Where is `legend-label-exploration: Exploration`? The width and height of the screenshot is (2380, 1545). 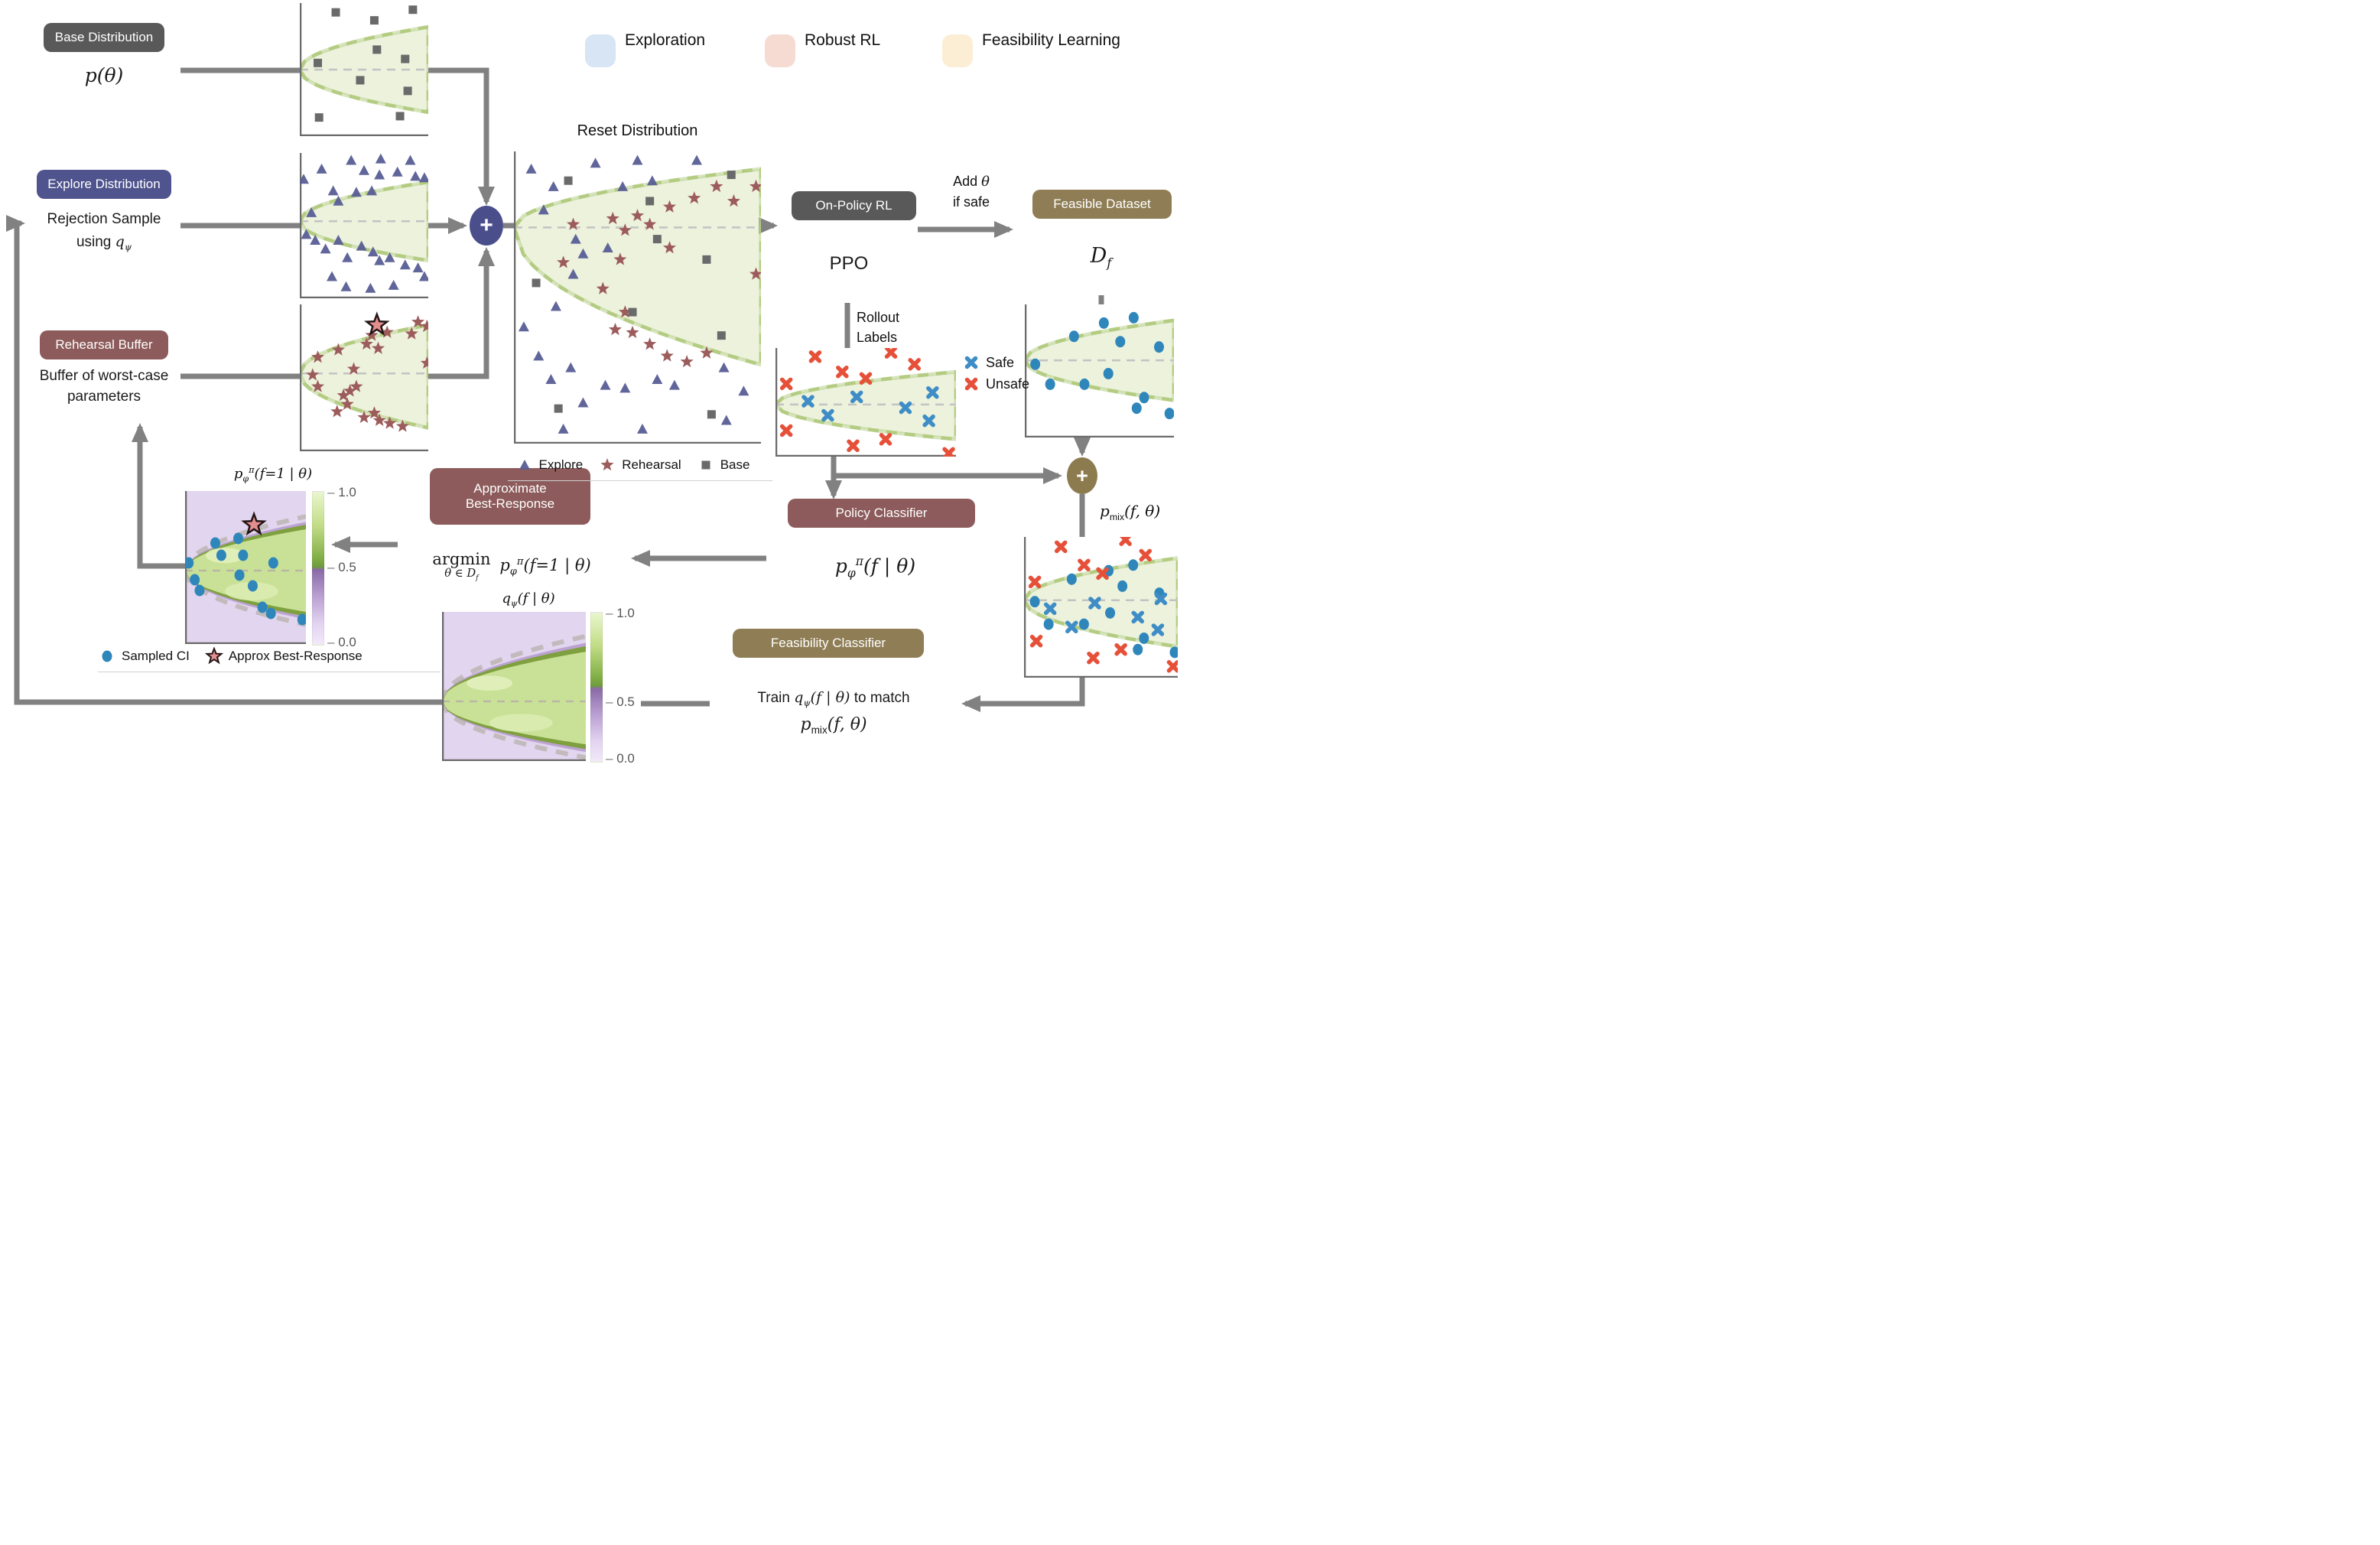 legend-label-exploration: Exploration is located at coordinates (665, 40).